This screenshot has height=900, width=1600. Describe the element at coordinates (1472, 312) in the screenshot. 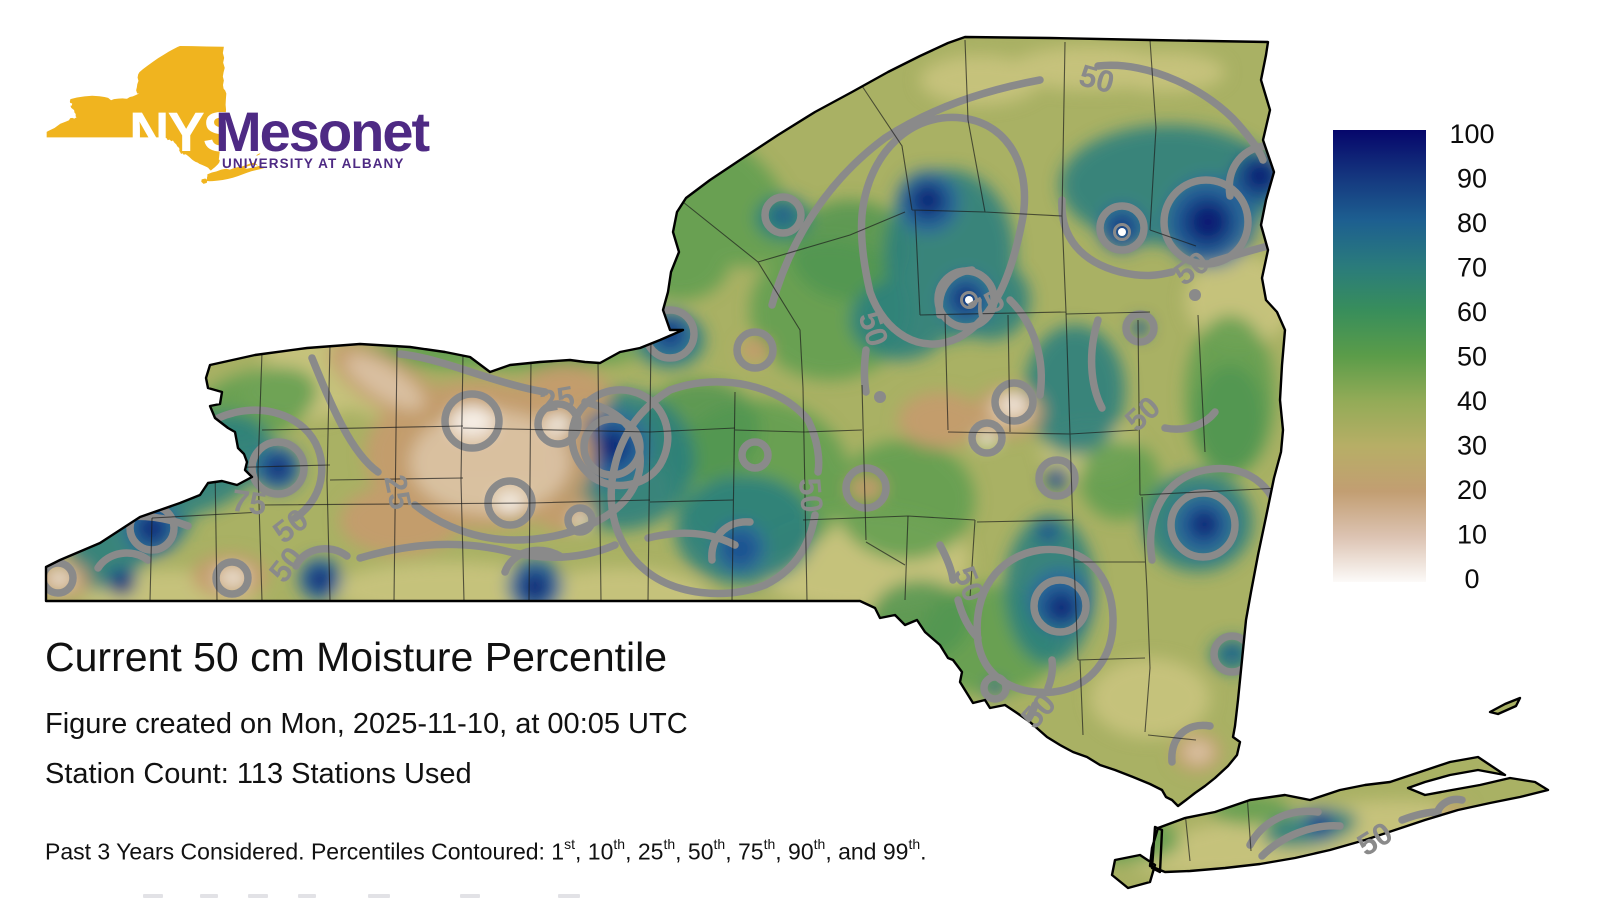

I see `colorbar-tick: 60` at that location.